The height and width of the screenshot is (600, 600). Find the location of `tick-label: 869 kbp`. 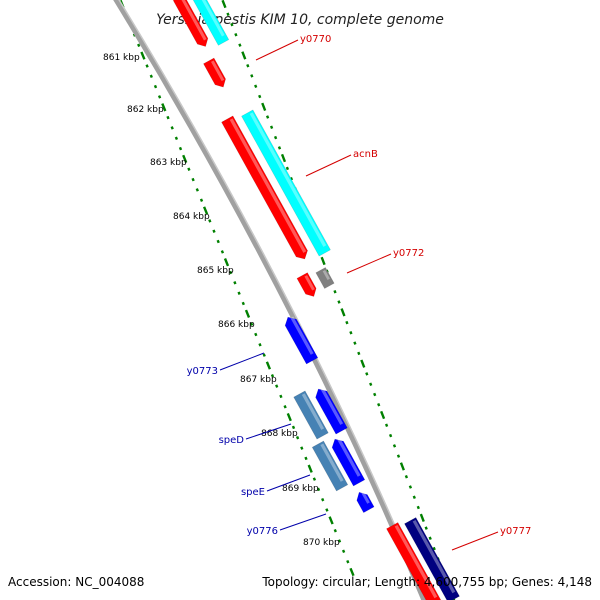

tick-label: 869 kbp is located at coordinates (300, 489).